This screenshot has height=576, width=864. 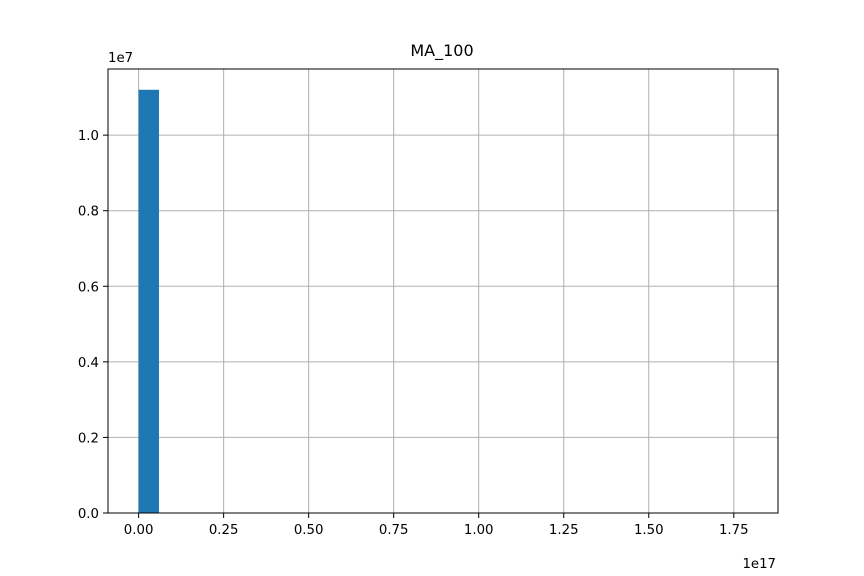 What do you see at coordinates (88, 136) in the screenshot?
I see `y-tick-label: 1.0` at bounding box center [88, 136].